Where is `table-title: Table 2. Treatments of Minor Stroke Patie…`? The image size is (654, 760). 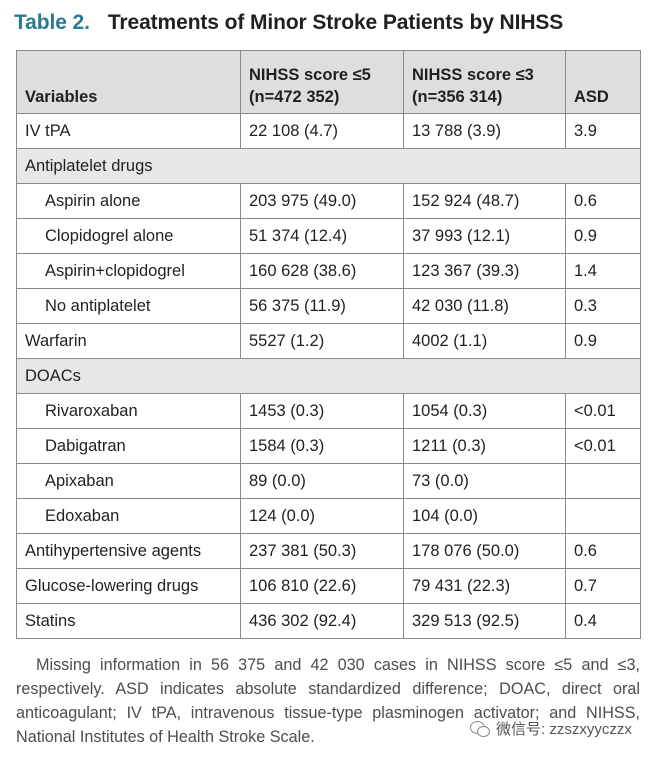 table-title: Table 2. Treatments of Minor Stroke Patie… is located at coordinates (288, 23).